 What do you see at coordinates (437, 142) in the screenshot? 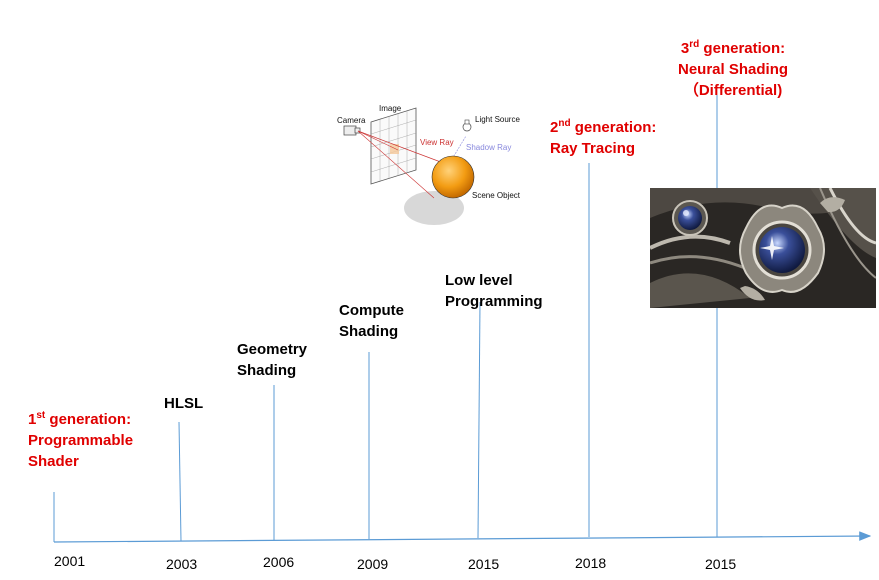
I see `diagram-viewray-label: View Ray` at bounding box center [437, 142].